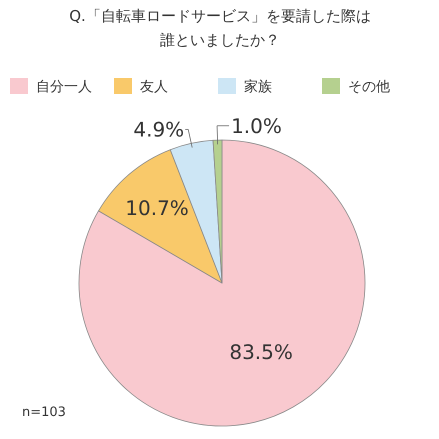 Image resolution: width=439 pixels, height=439 pixels. I want to click on legend-label: 家族, so click(258, 87).